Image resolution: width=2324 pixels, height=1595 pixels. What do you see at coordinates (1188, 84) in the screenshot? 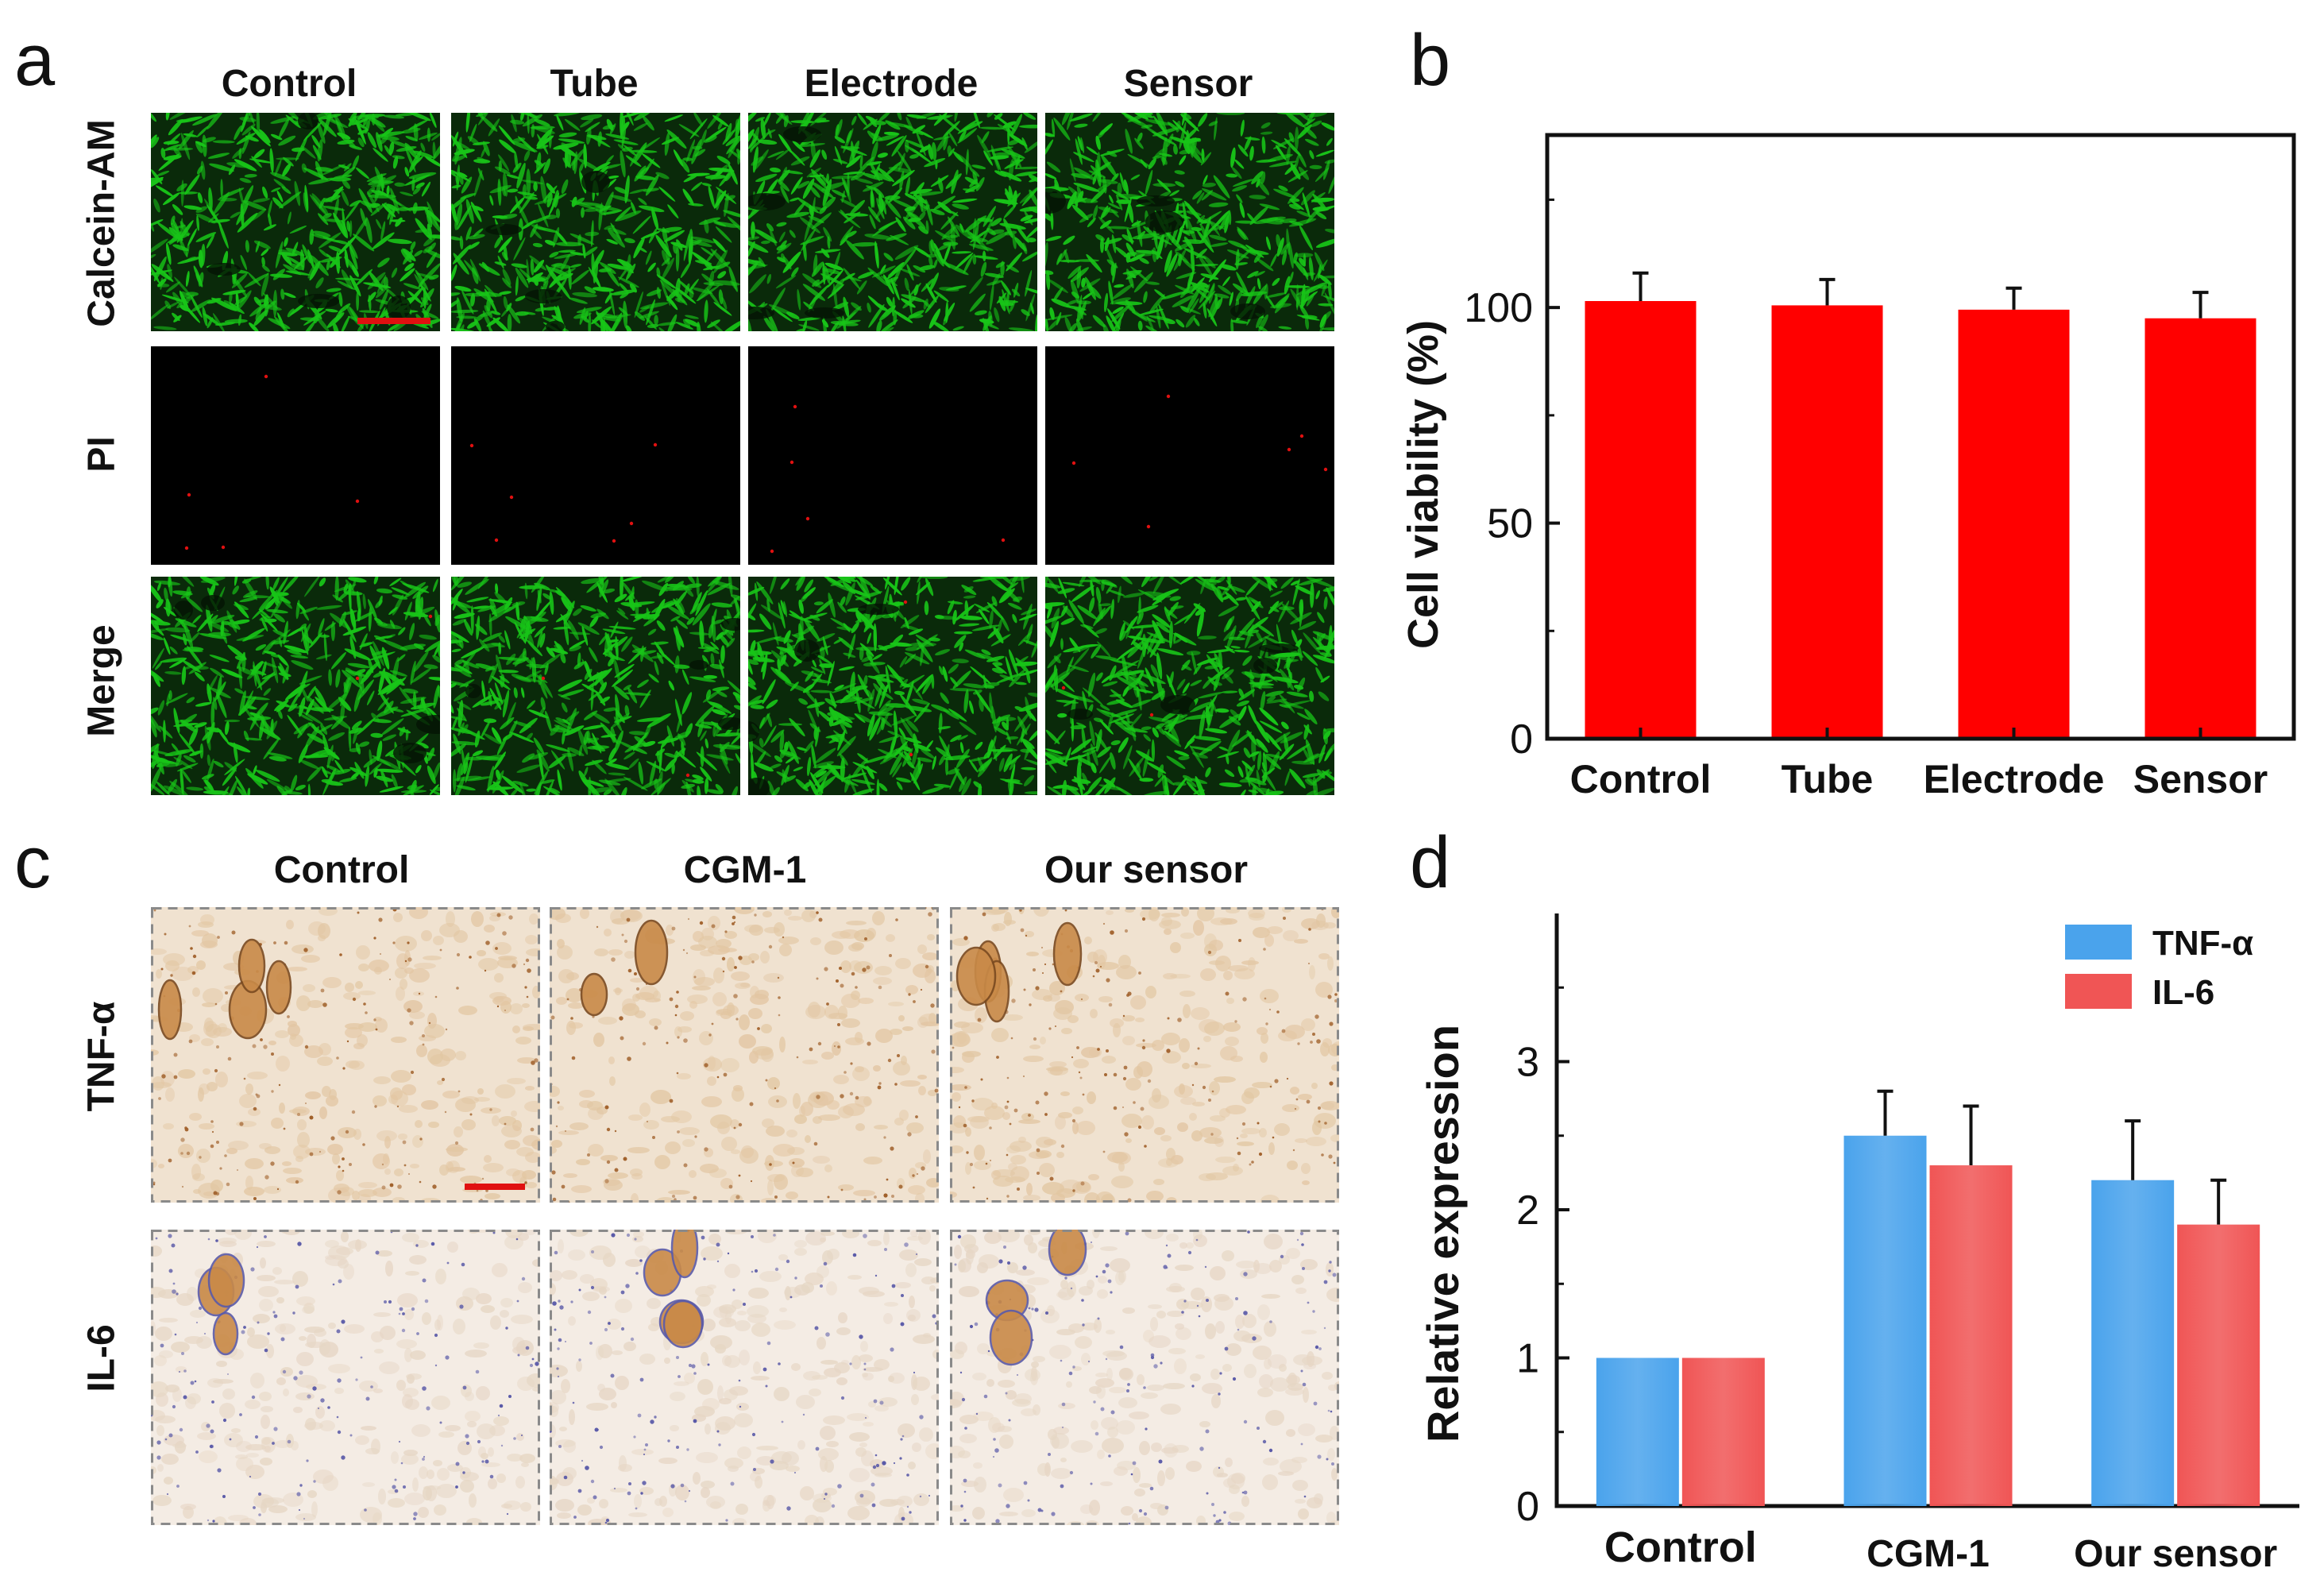
I see `panel-a-col-sensor: Sensor` at bounding box center [1188, 84].